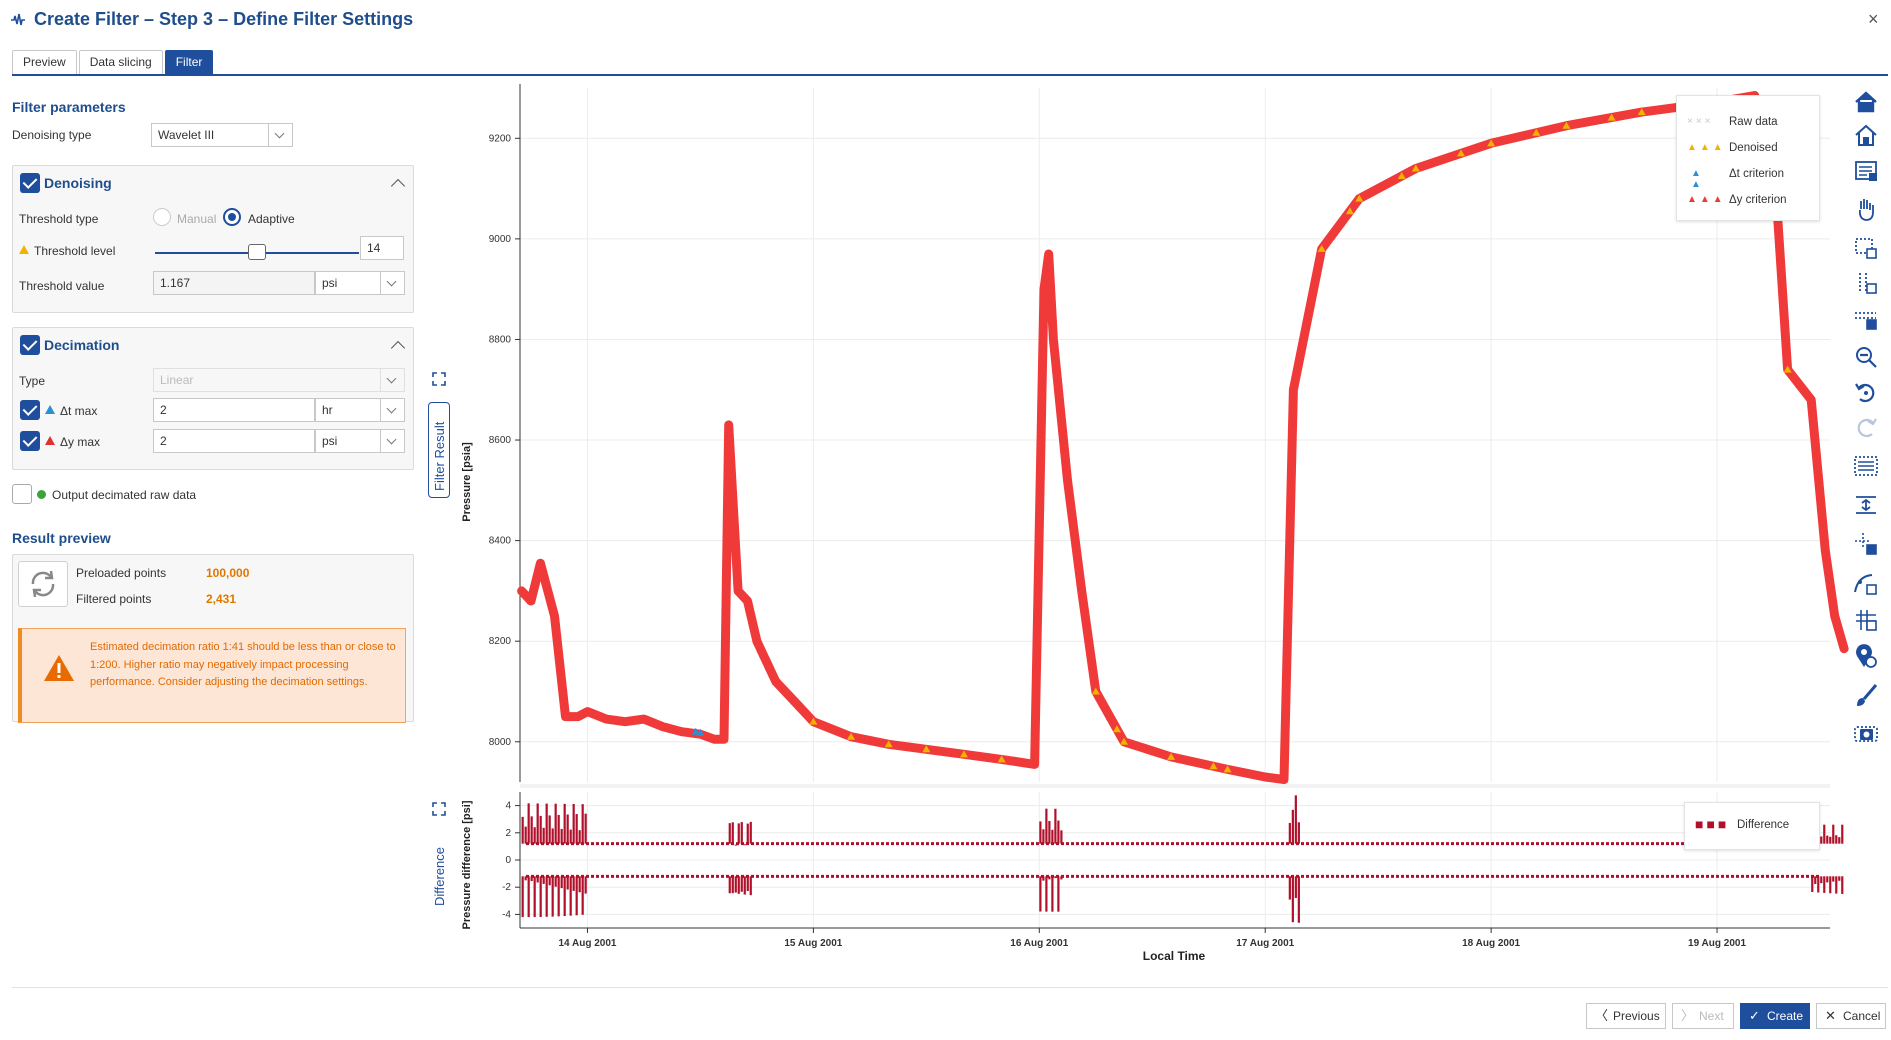 Image resolution: width=1891 pixels, height=1040 pixels. I want to click on denoising-title: Denoising, so click(78, 183).